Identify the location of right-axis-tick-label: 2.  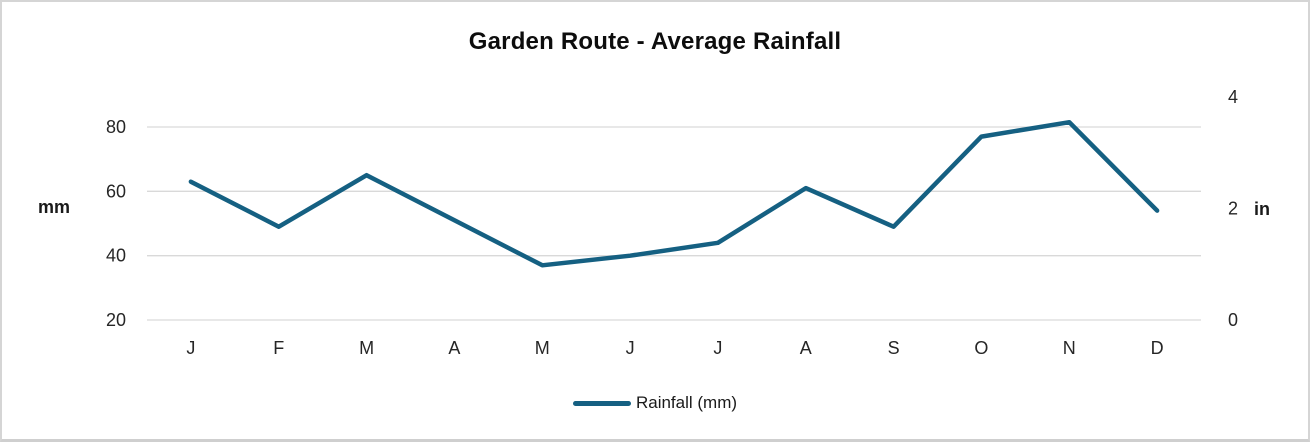
(1233, 209).